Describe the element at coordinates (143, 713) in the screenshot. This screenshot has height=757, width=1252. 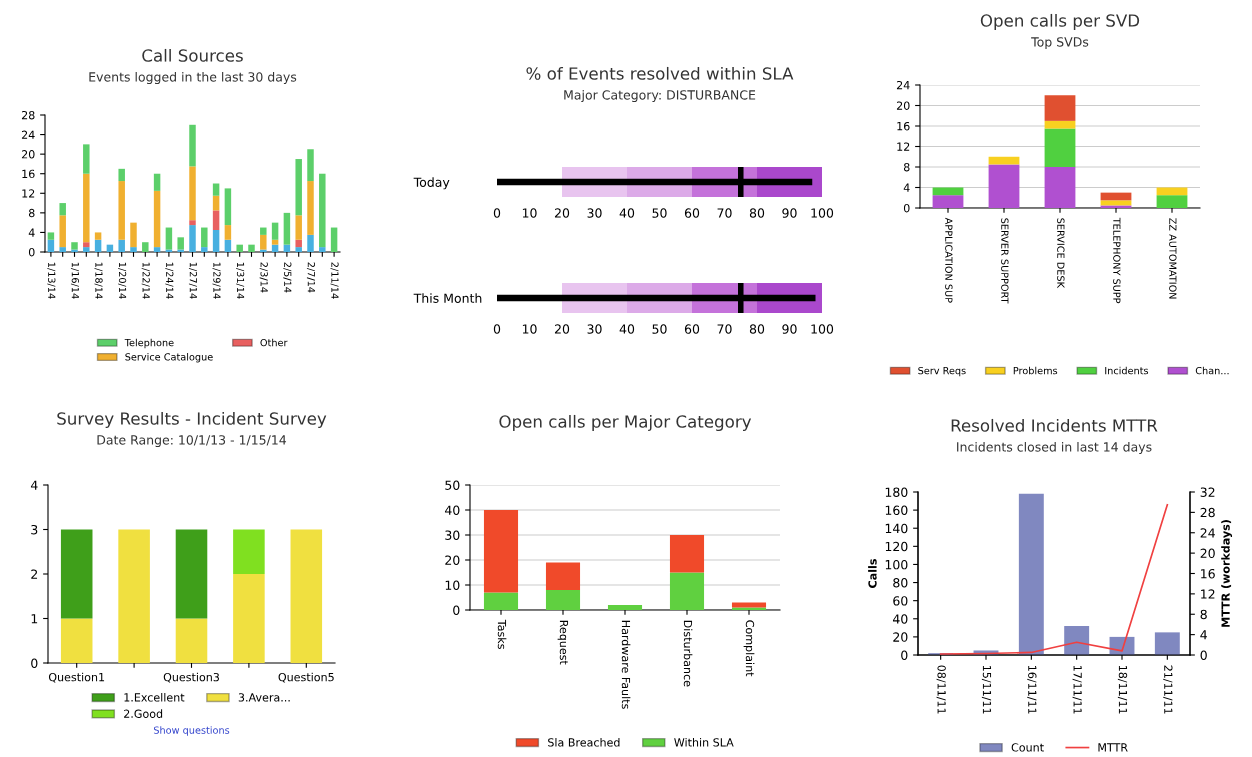
I see `legend-label: 2.Good` at that location.